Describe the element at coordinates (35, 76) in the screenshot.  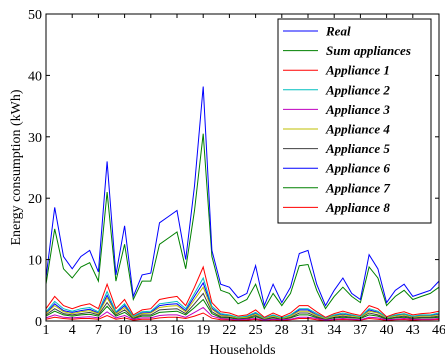
I see `y-tick-label: 40` at that location.